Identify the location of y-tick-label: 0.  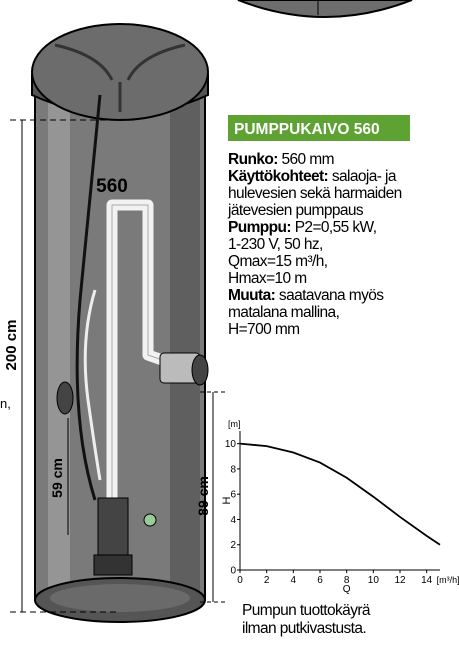
(233, 571).